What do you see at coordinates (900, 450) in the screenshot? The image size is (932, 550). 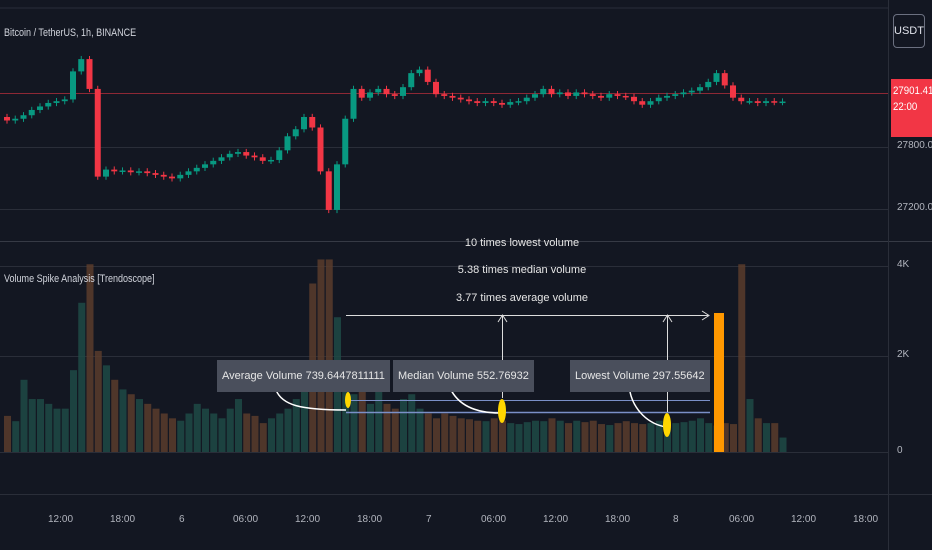 I see `volume-tick-0: 0` at bounding box center [900, 450].